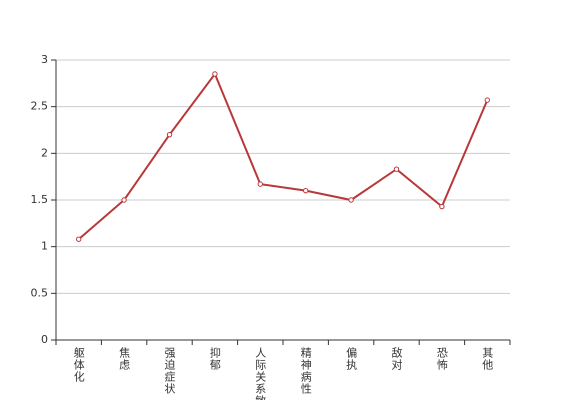  Describe the element at coordinates (305, 371) in the screenshot. I see `x-tick-label: 精神病性` at that location.